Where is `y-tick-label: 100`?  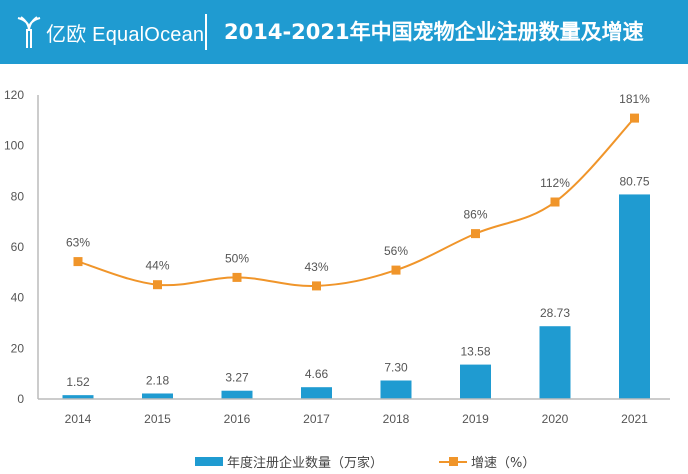 y-tick-label: 100 is located at coordinates (14, 146).